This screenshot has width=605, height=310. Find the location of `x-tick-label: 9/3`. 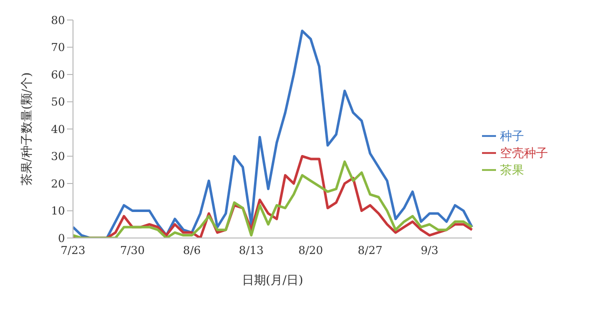

x-tick-label: 9/3 is located at coordinates (429, 250).